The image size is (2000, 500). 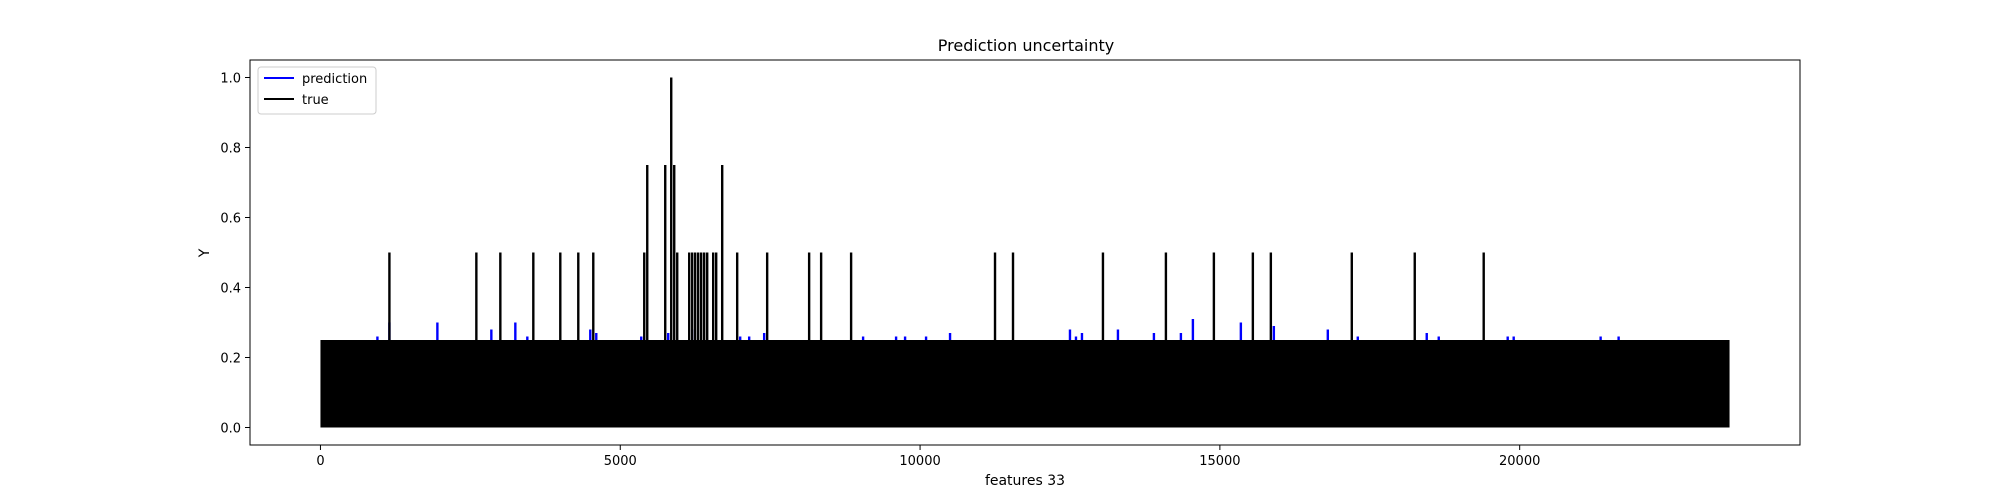 What do you see at coordinates (230, 219) in the screenshot?
I see `y-tick-label: 0.6` at bounding box center [230, 219].